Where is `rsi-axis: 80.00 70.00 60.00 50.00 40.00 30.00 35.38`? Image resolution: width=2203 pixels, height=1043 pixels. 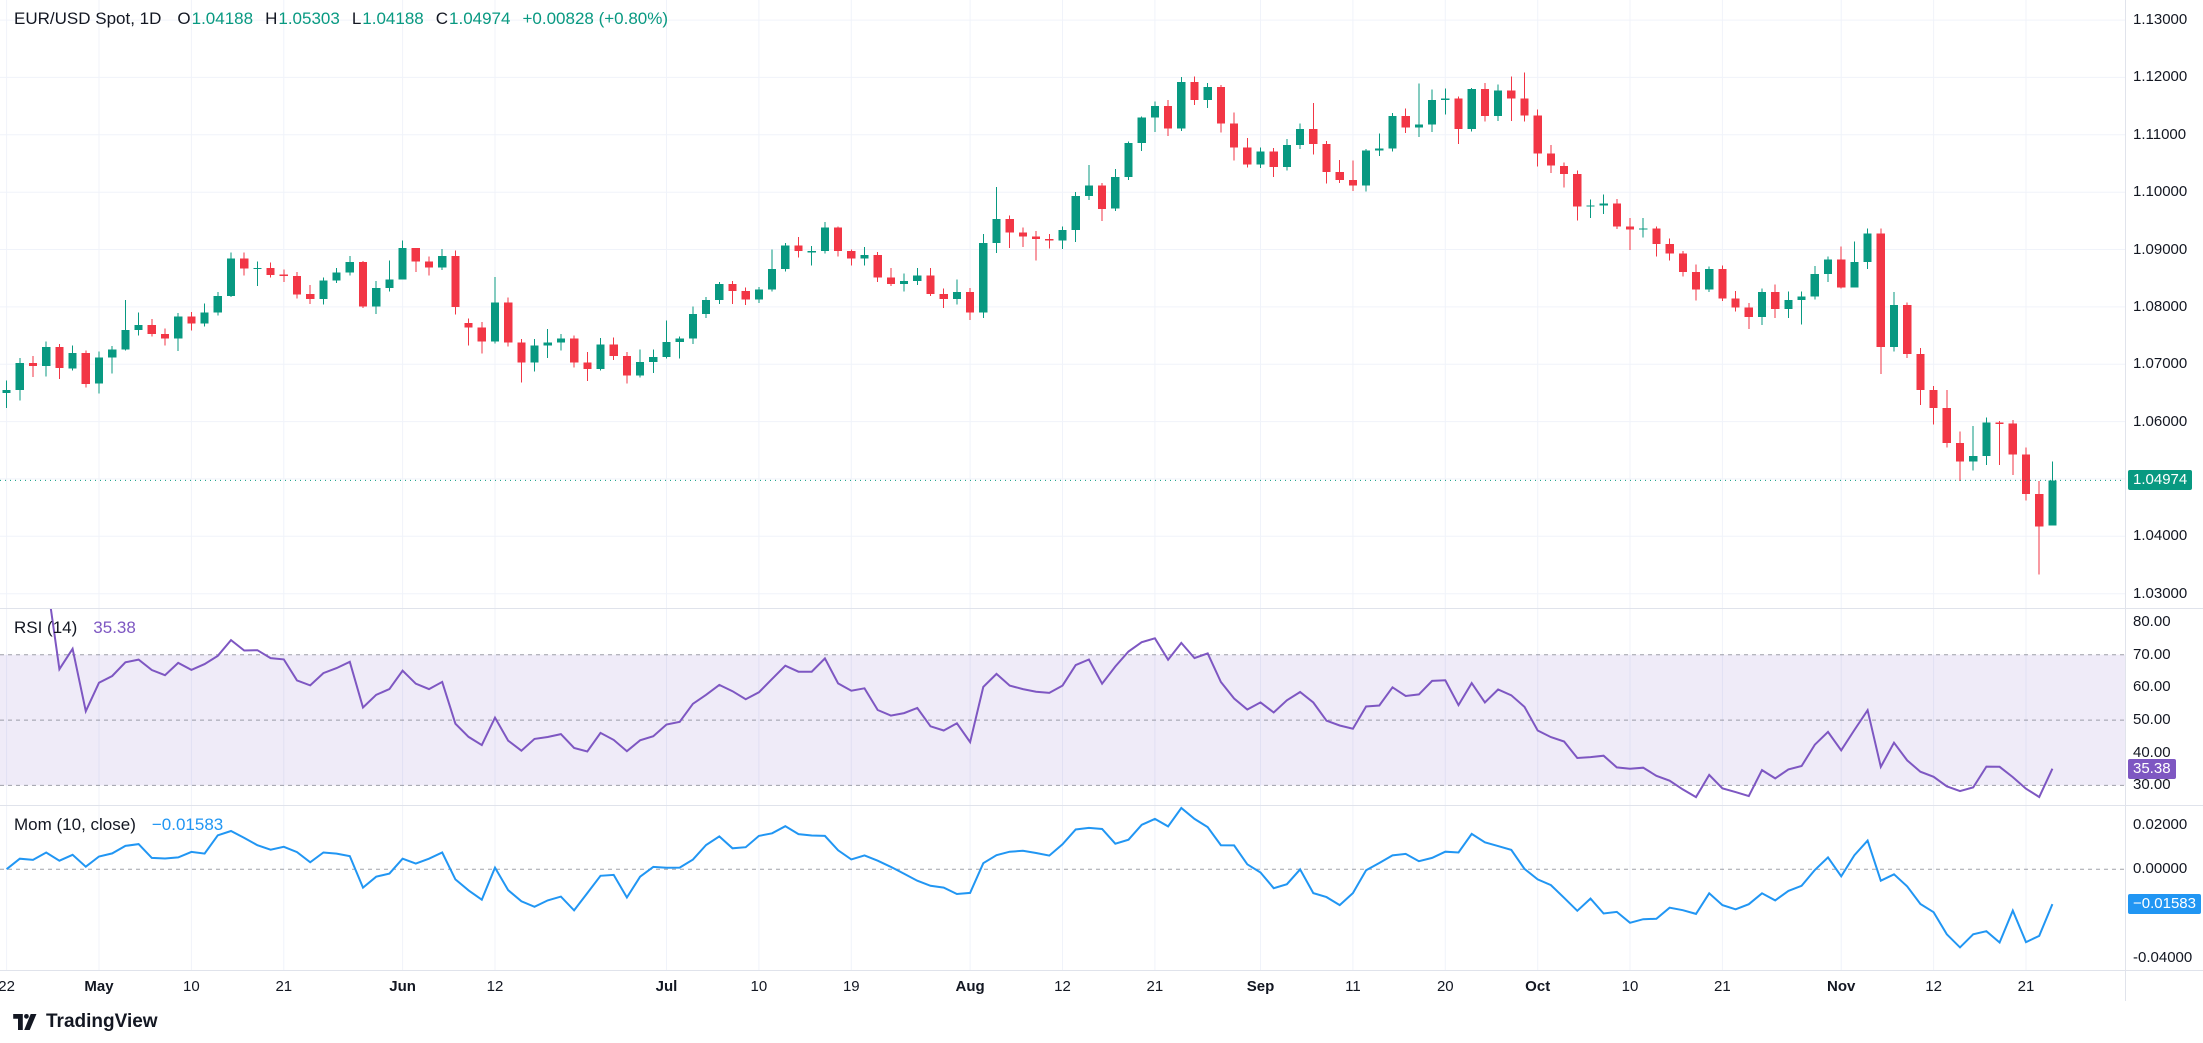
rsi-axis: 80.00 70.00 60.00 50.00 40.00 30.00 35.38 is located at coordinates (2164, 707).